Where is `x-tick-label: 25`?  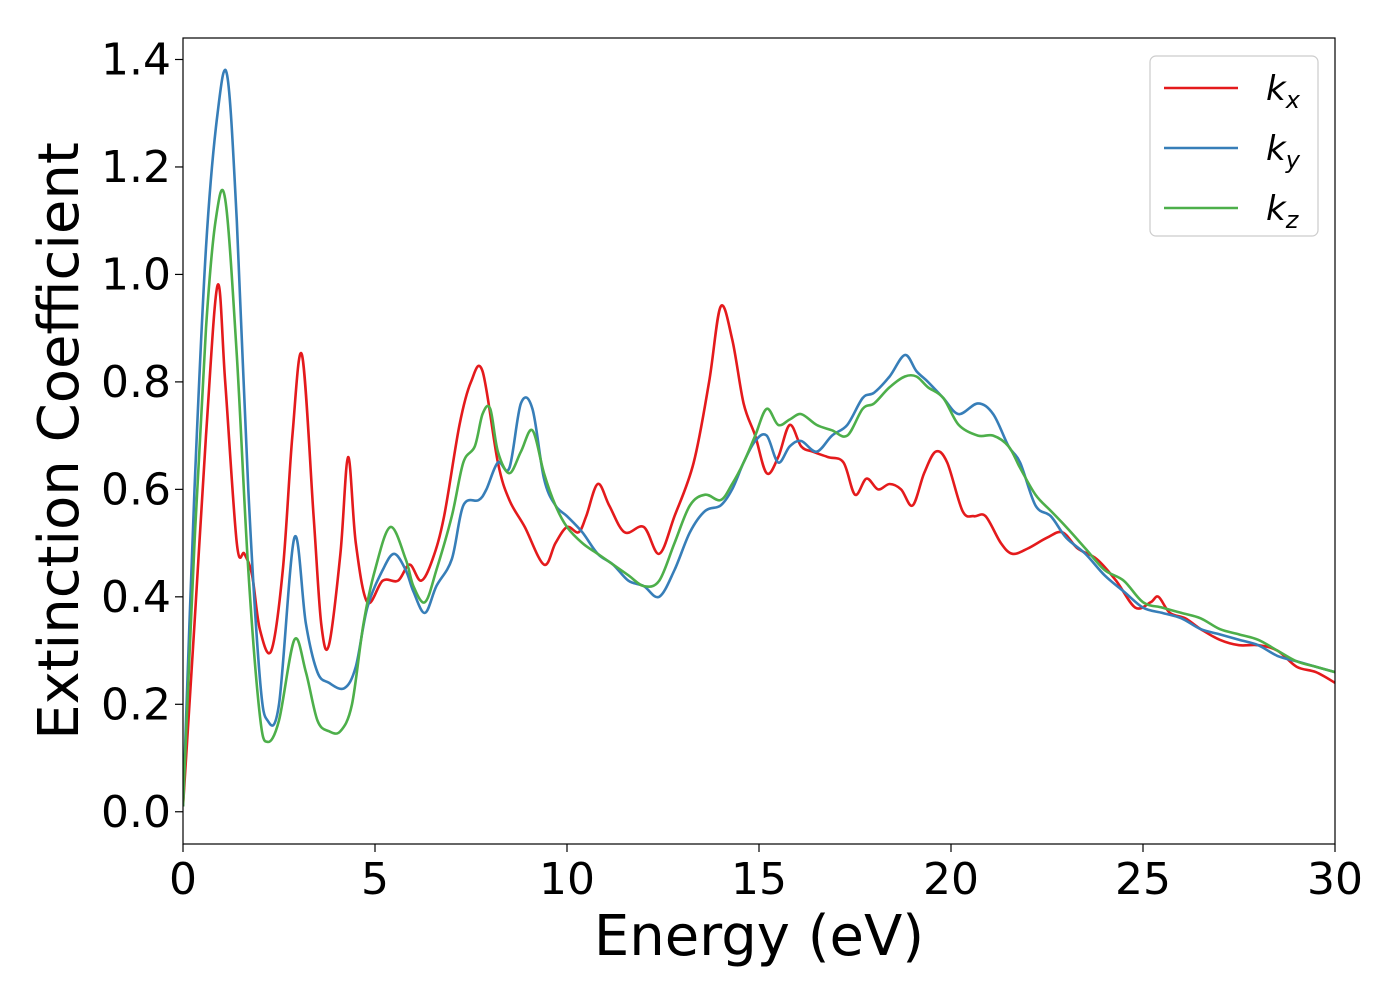
x-tick-label: 25 is located at coordinates (1143, 879).